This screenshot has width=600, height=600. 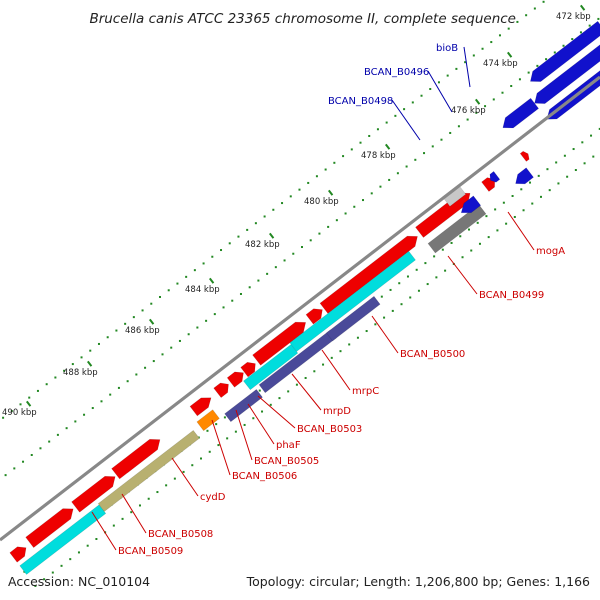 I want to click on tick-label: 480 kbp, so click(x=321, y=202).